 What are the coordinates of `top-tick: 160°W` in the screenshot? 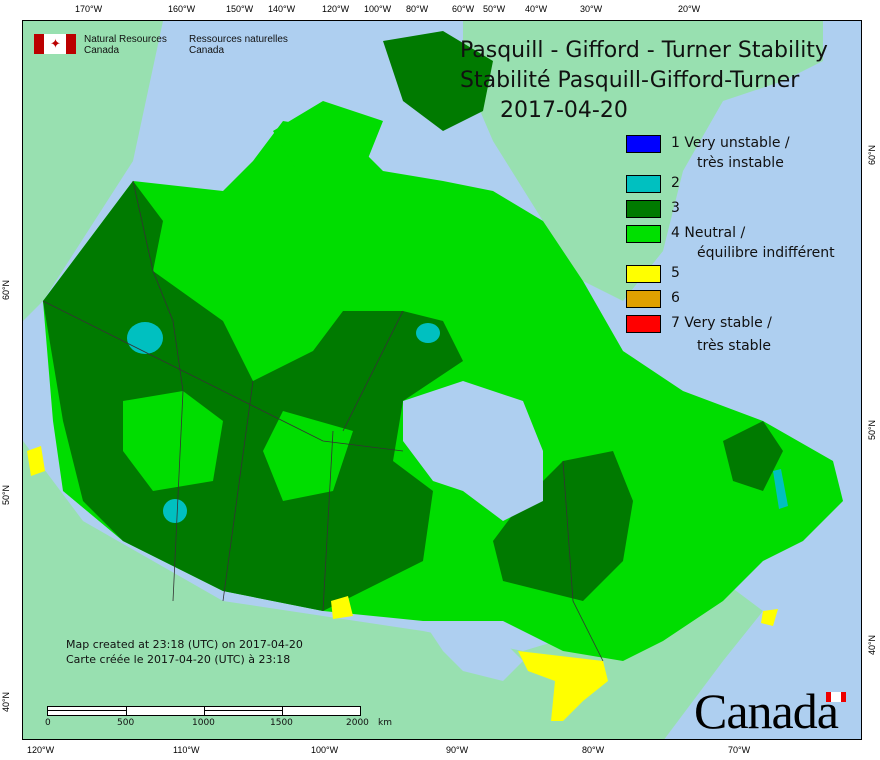 It's located at (182, 9).